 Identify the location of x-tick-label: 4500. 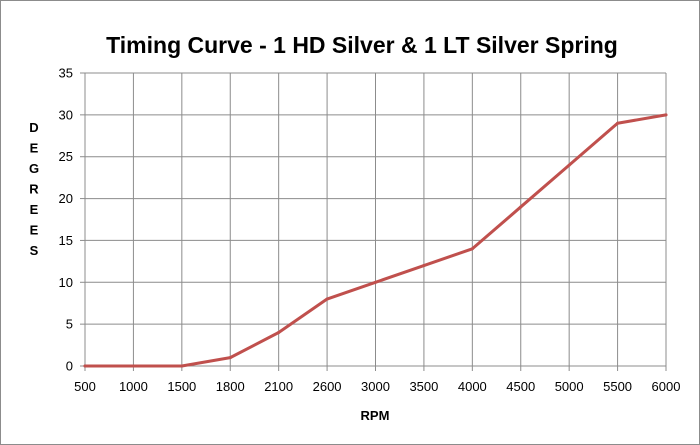
(520, 386).